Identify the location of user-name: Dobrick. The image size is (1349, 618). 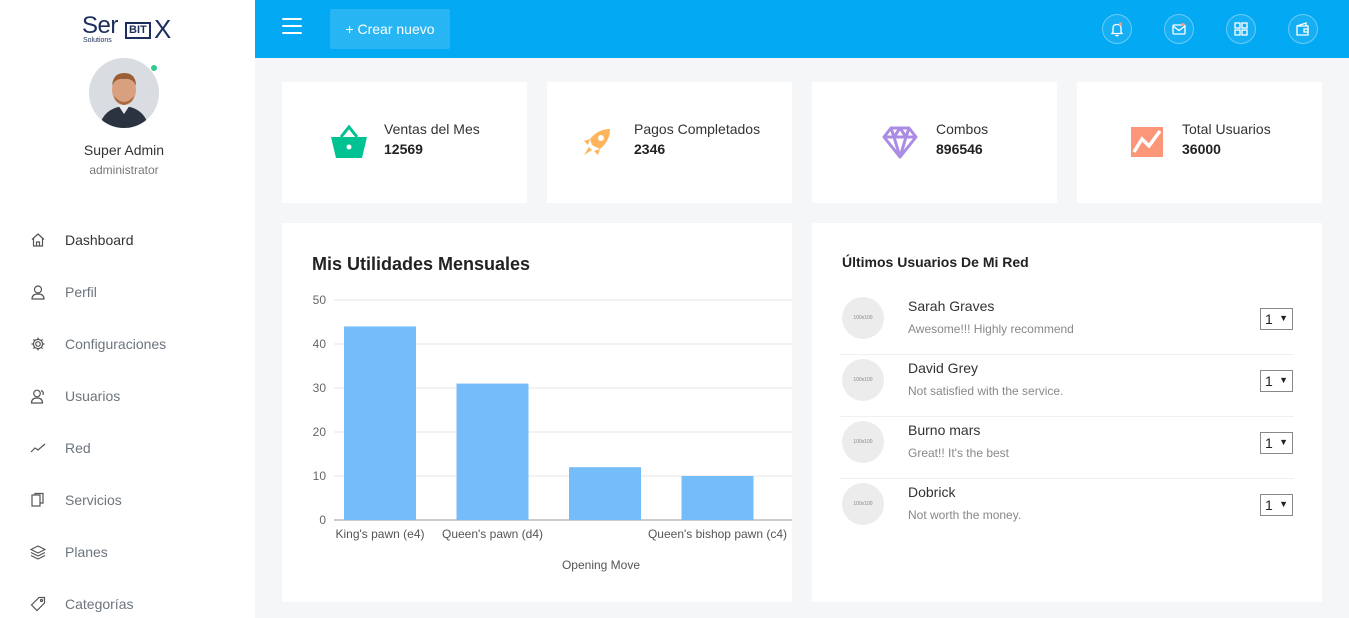
(932, 492).